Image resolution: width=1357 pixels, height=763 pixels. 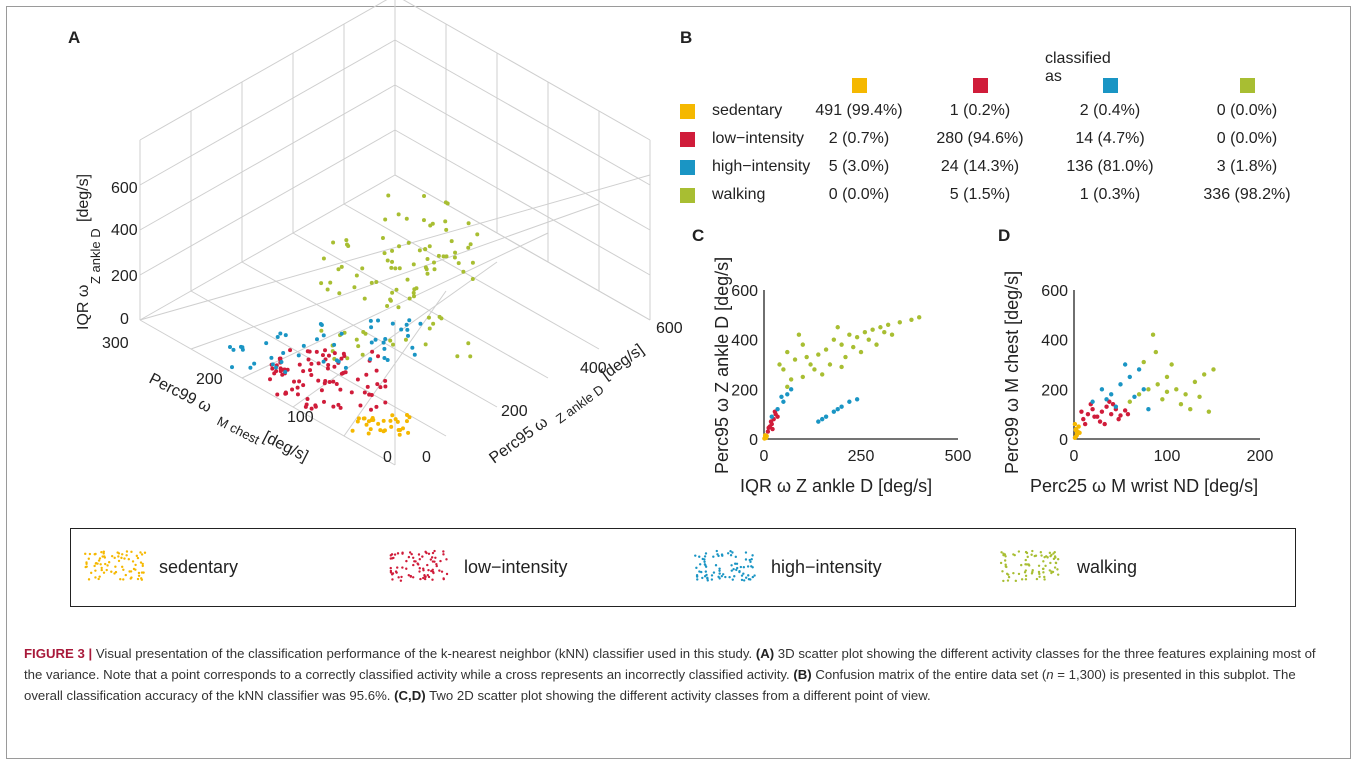 What do you see at coordinates (1247, 138) in the screenshot?
I see `cm-cell: 0 (0.0%)` at bounding box center [1247, 138].